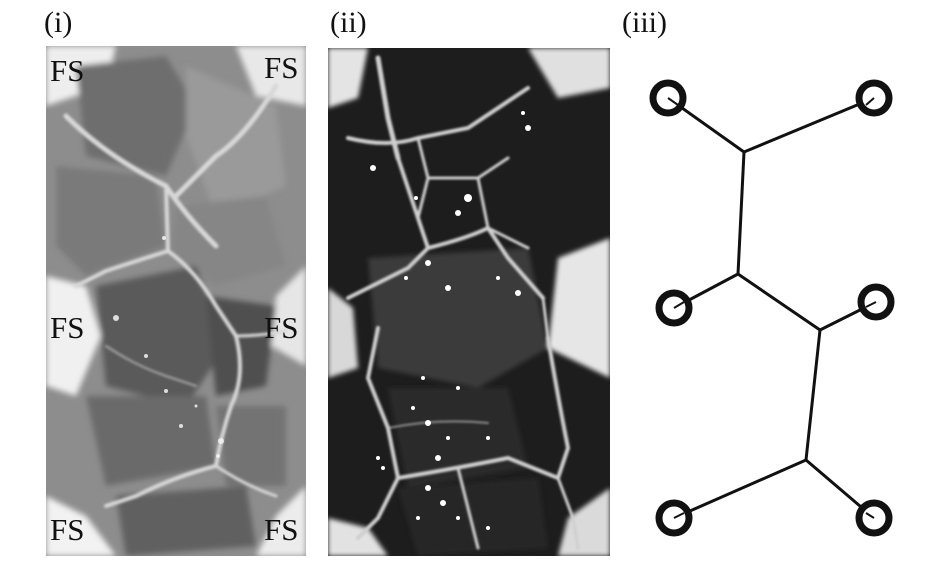  What do you see at coordinates (58, 22) in the screenshot?
I see `panel-label-i: (i)` at bounding box center [58, 22].